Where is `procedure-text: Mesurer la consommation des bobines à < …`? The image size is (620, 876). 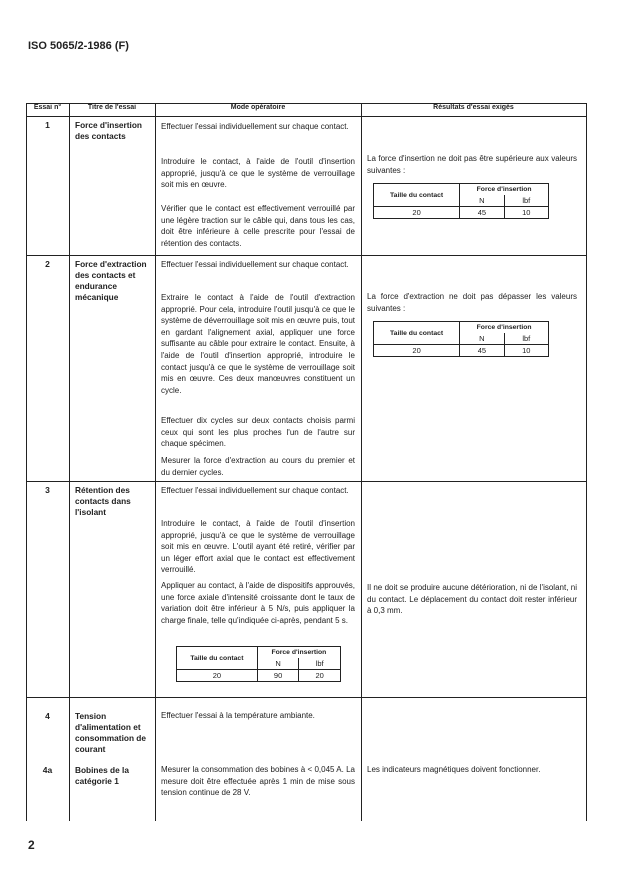 procedure-text: Mesurer la consommation des bobines à < … is located at coordinates (258, 781).